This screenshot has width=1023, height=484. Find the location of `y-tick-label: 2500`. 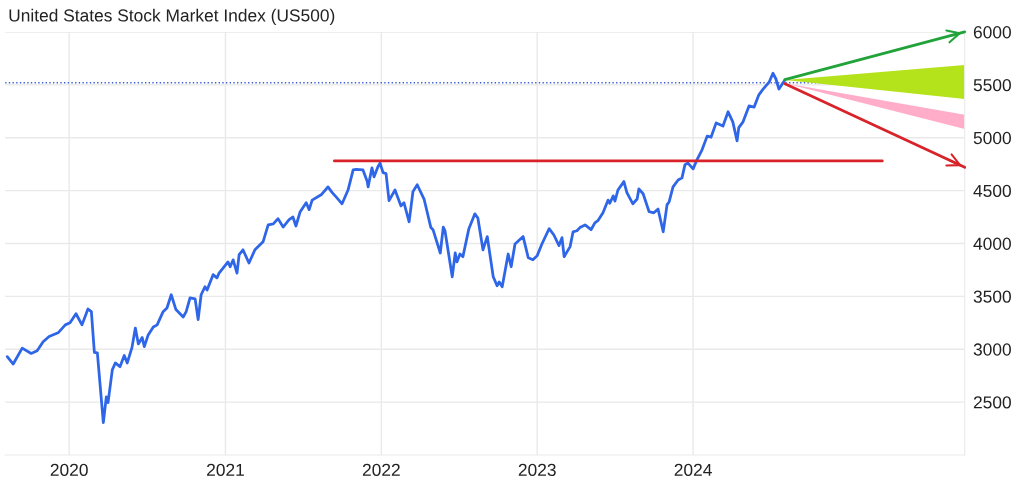

y-tick-label: 2500 is located at coordinates (992, 402).